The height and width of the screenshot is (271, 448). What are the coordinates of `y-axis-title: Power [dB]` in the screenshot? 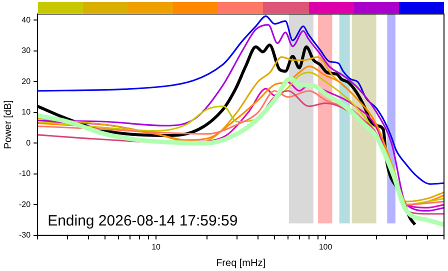 It's located at (8, 125).